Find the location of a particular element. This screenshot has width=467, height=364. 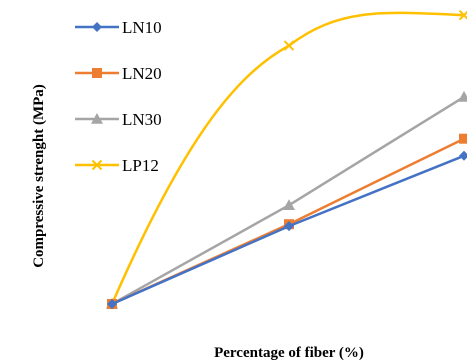

legend-item-ln20: LN20 is located at coordinates (118, 73).